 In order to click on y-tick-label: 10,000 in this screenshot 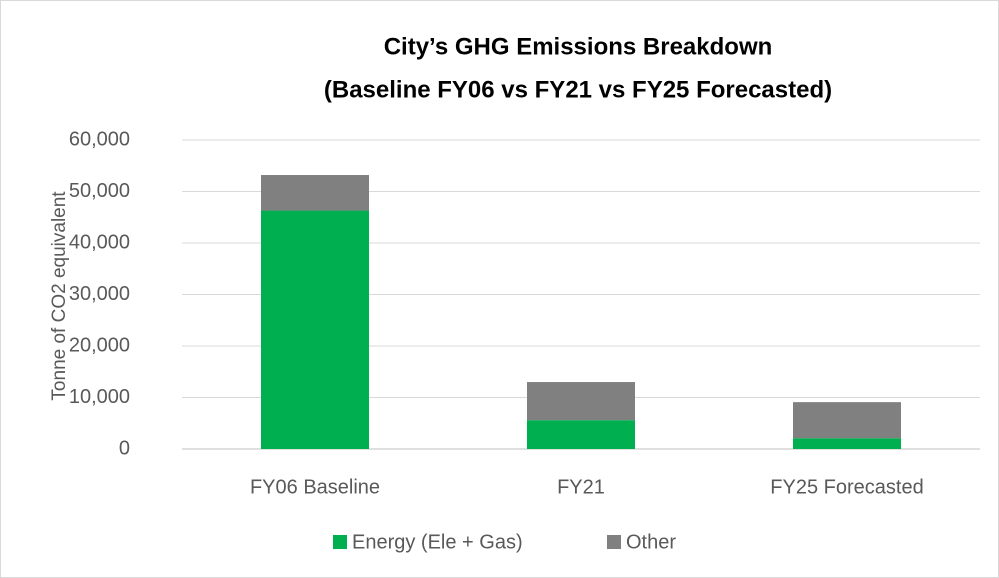, I will do `click(99, 397)`.